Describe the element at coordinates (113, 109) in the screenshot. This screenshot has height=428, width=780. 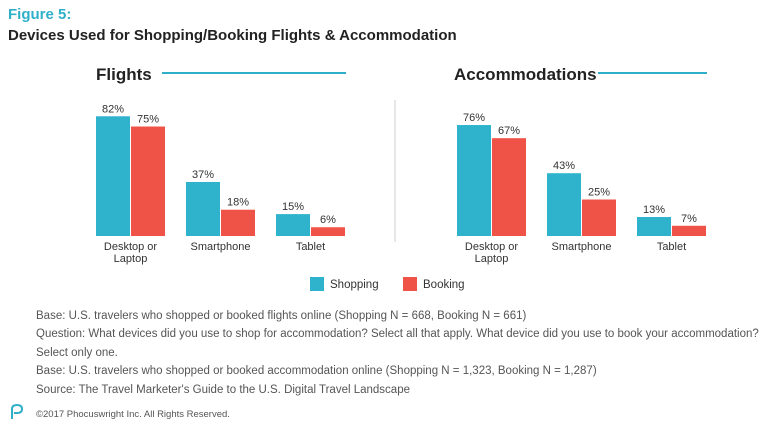
I see `data-label-shopping-0: 82%` at that location.